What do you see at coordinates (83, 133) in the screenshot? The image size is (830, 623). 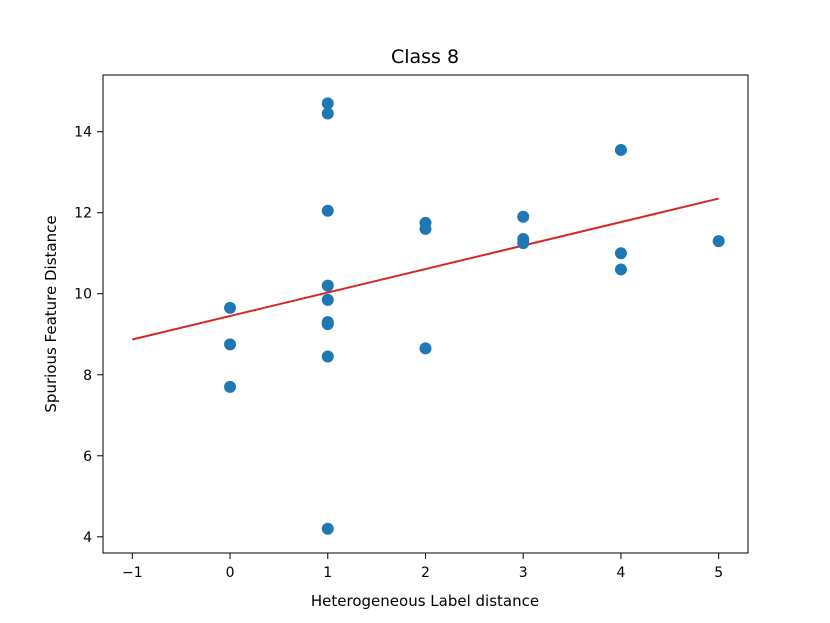 I see `y-tick-label: 14` at bounding box center [83, 133].